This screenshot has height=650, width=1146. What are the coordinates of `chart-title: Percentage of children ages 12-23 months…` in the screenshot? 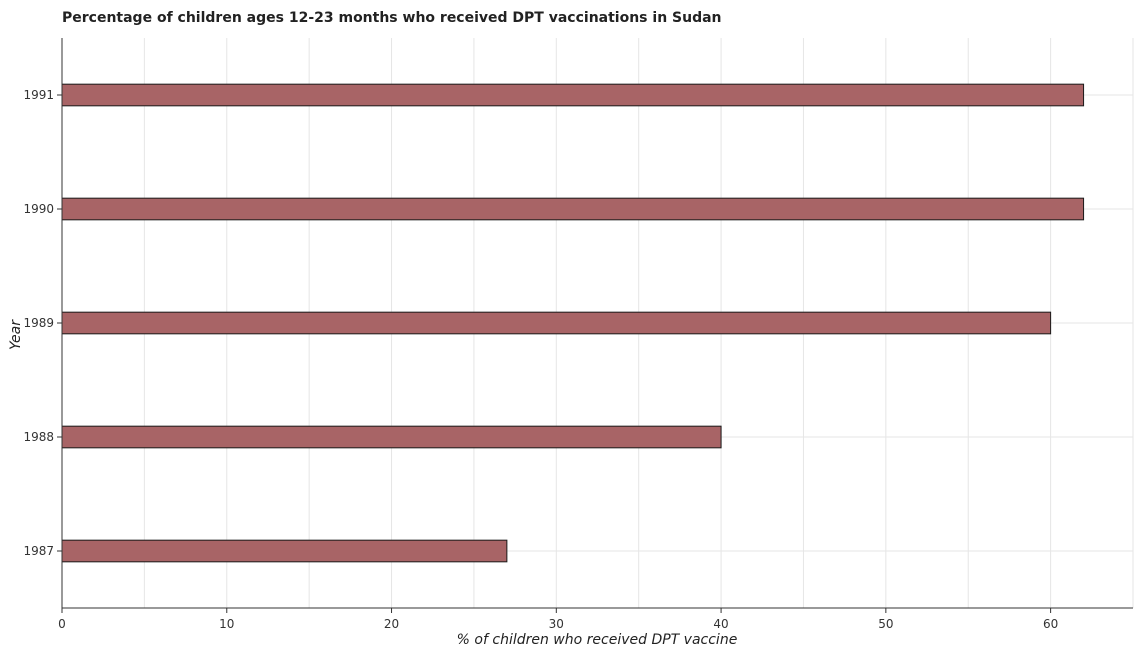 It's located at (392, 18).